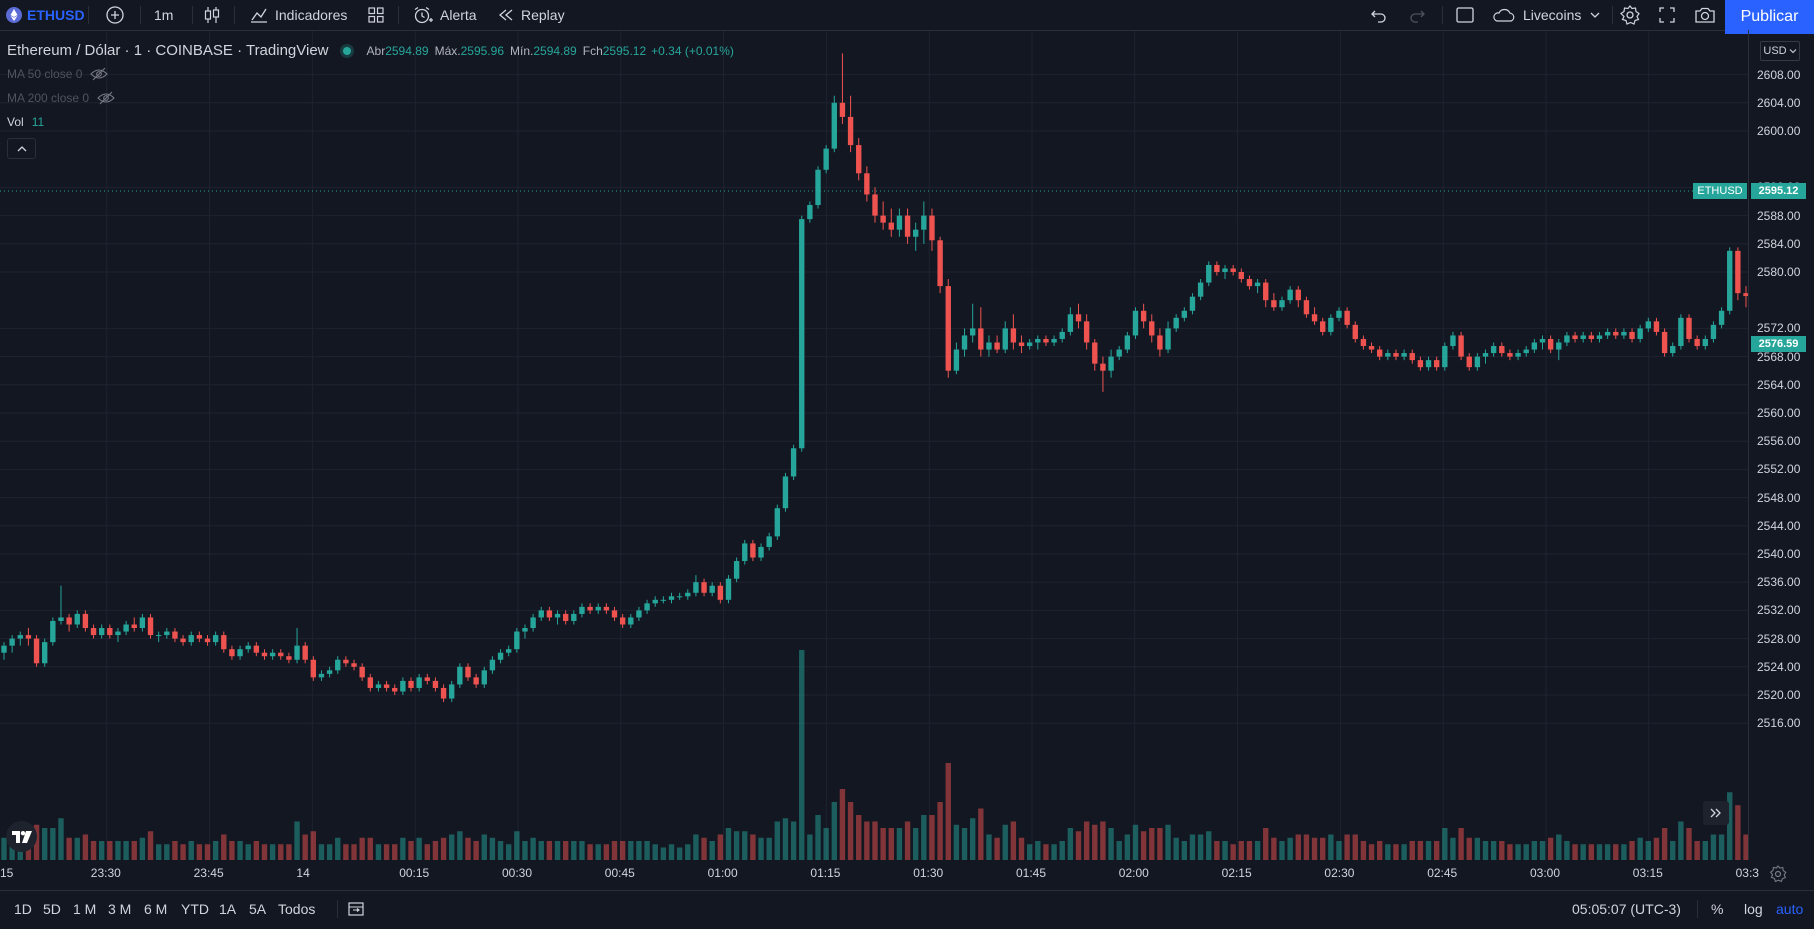 The width and height of the screenshot is (1814, 929). What do you see at coordinates (1705, 15) in the screenshot?
I see `snapshot-button` at bounding box center [1705, 15].